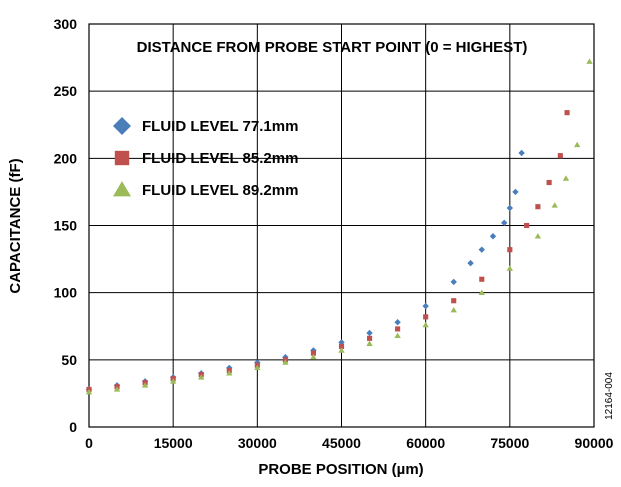 The width and height of the screenshot is (621, 487). What do you see at coordinates (122, 158) in the screenshot?
I see `legend-marker-square` at bounding box center [122, 158].